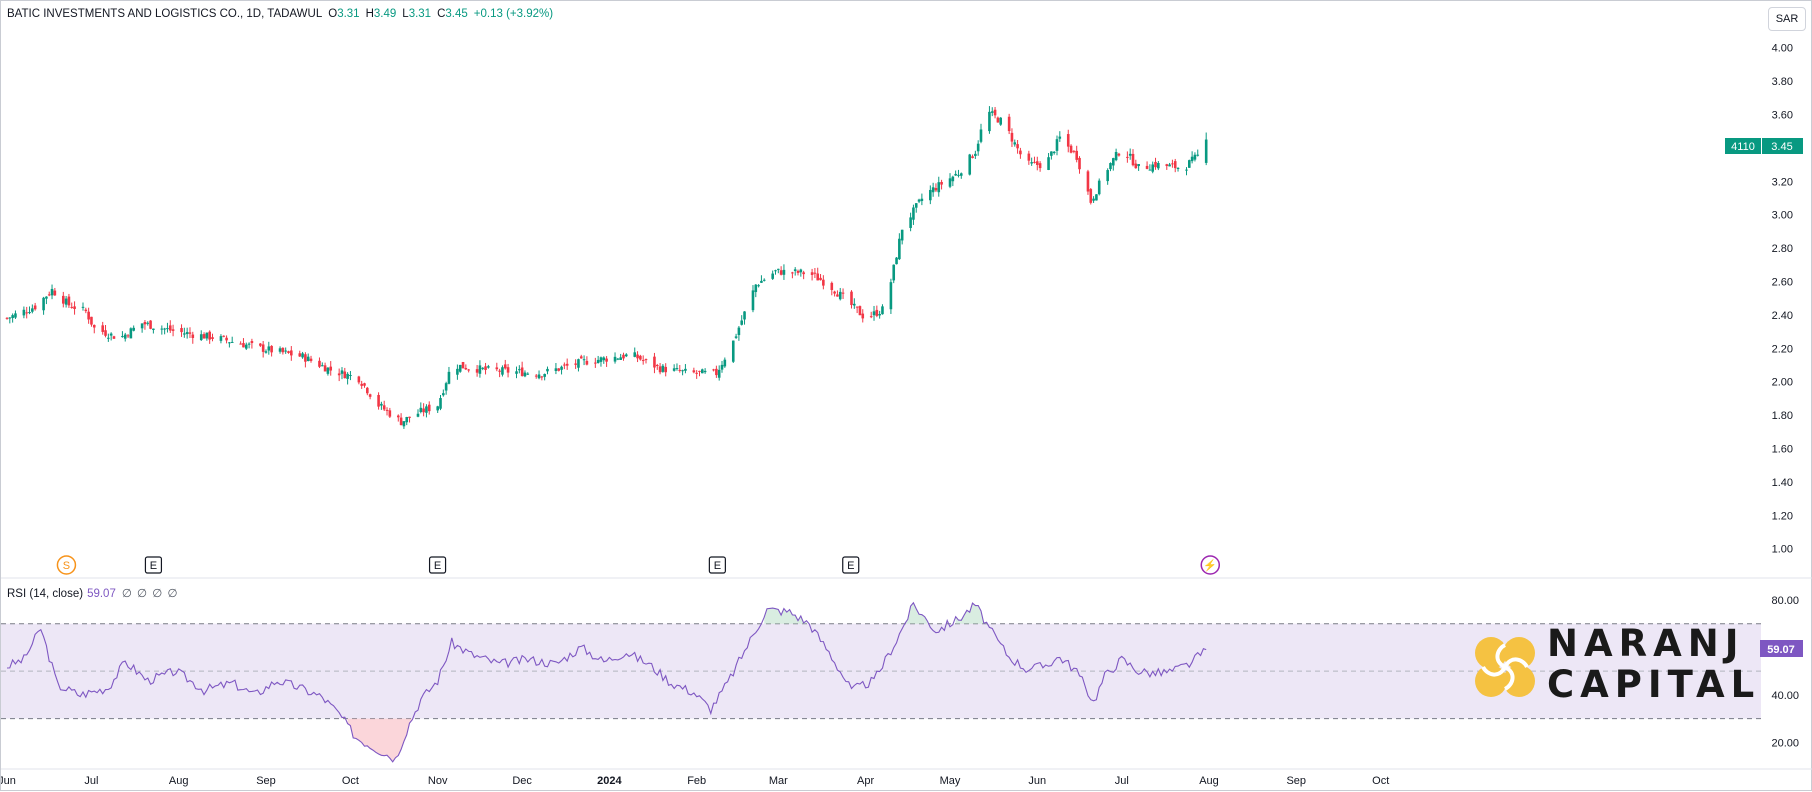 The image size is (1812, 792). I want to click on price-tick-label: 2.60, so click(1782, 282).